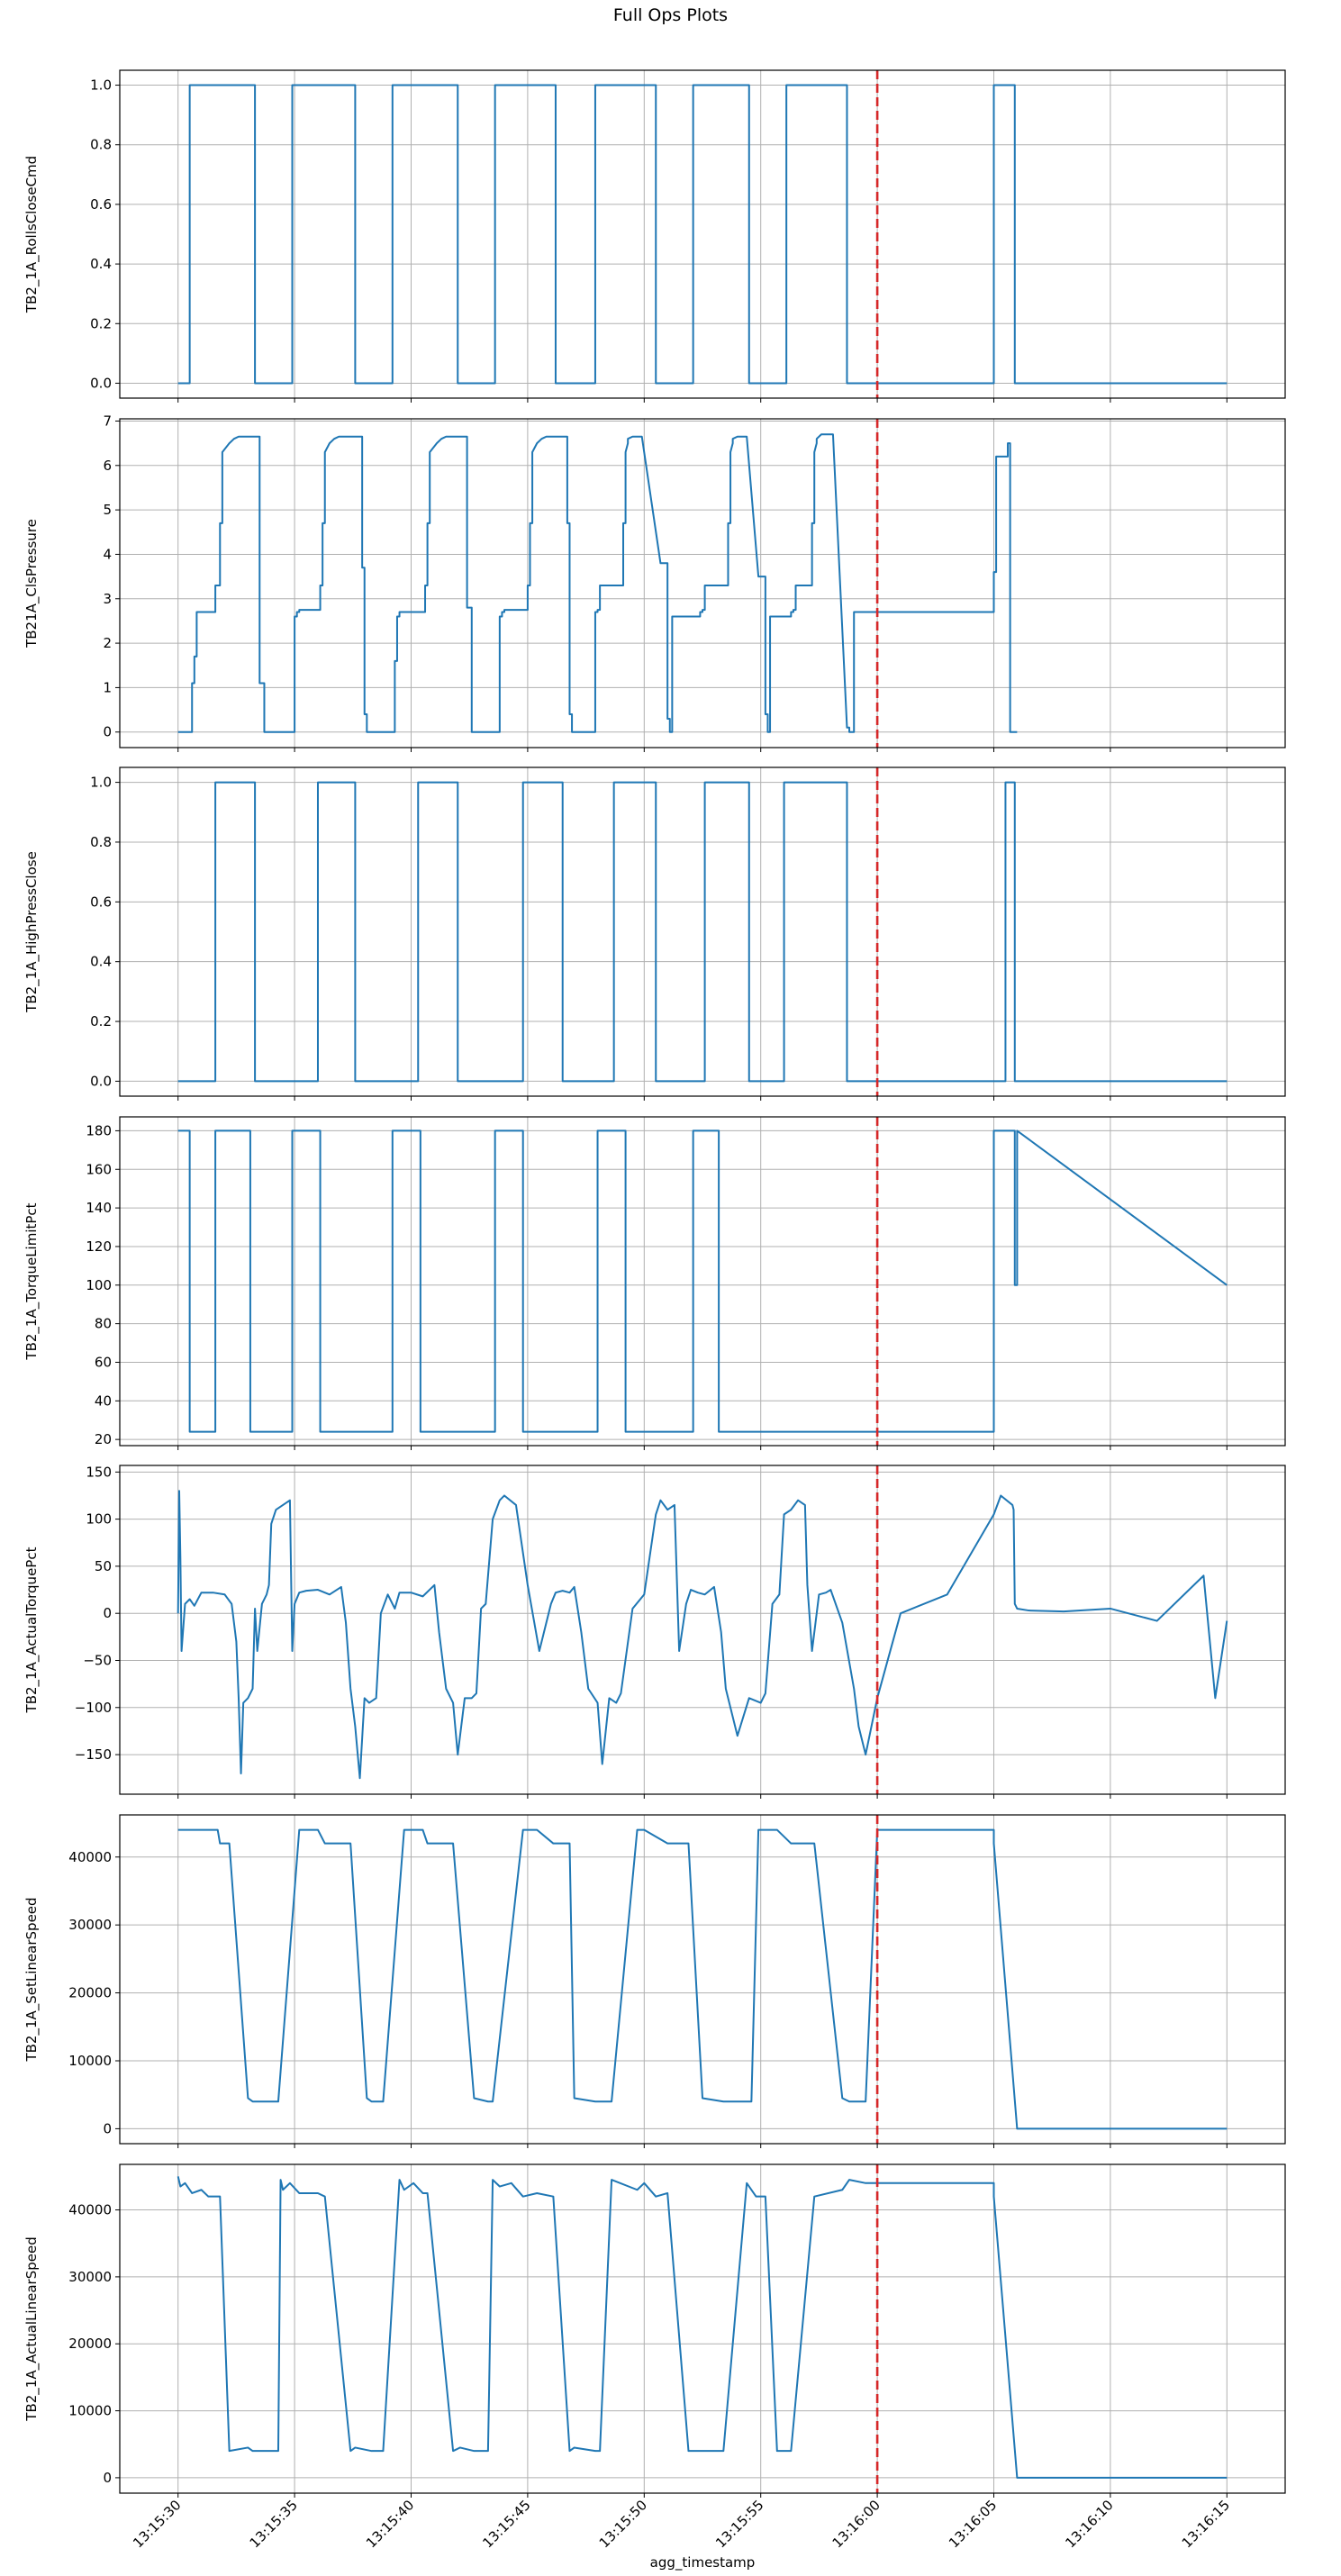  I want to click on y-tick-label: 40, so click(103, 1400).